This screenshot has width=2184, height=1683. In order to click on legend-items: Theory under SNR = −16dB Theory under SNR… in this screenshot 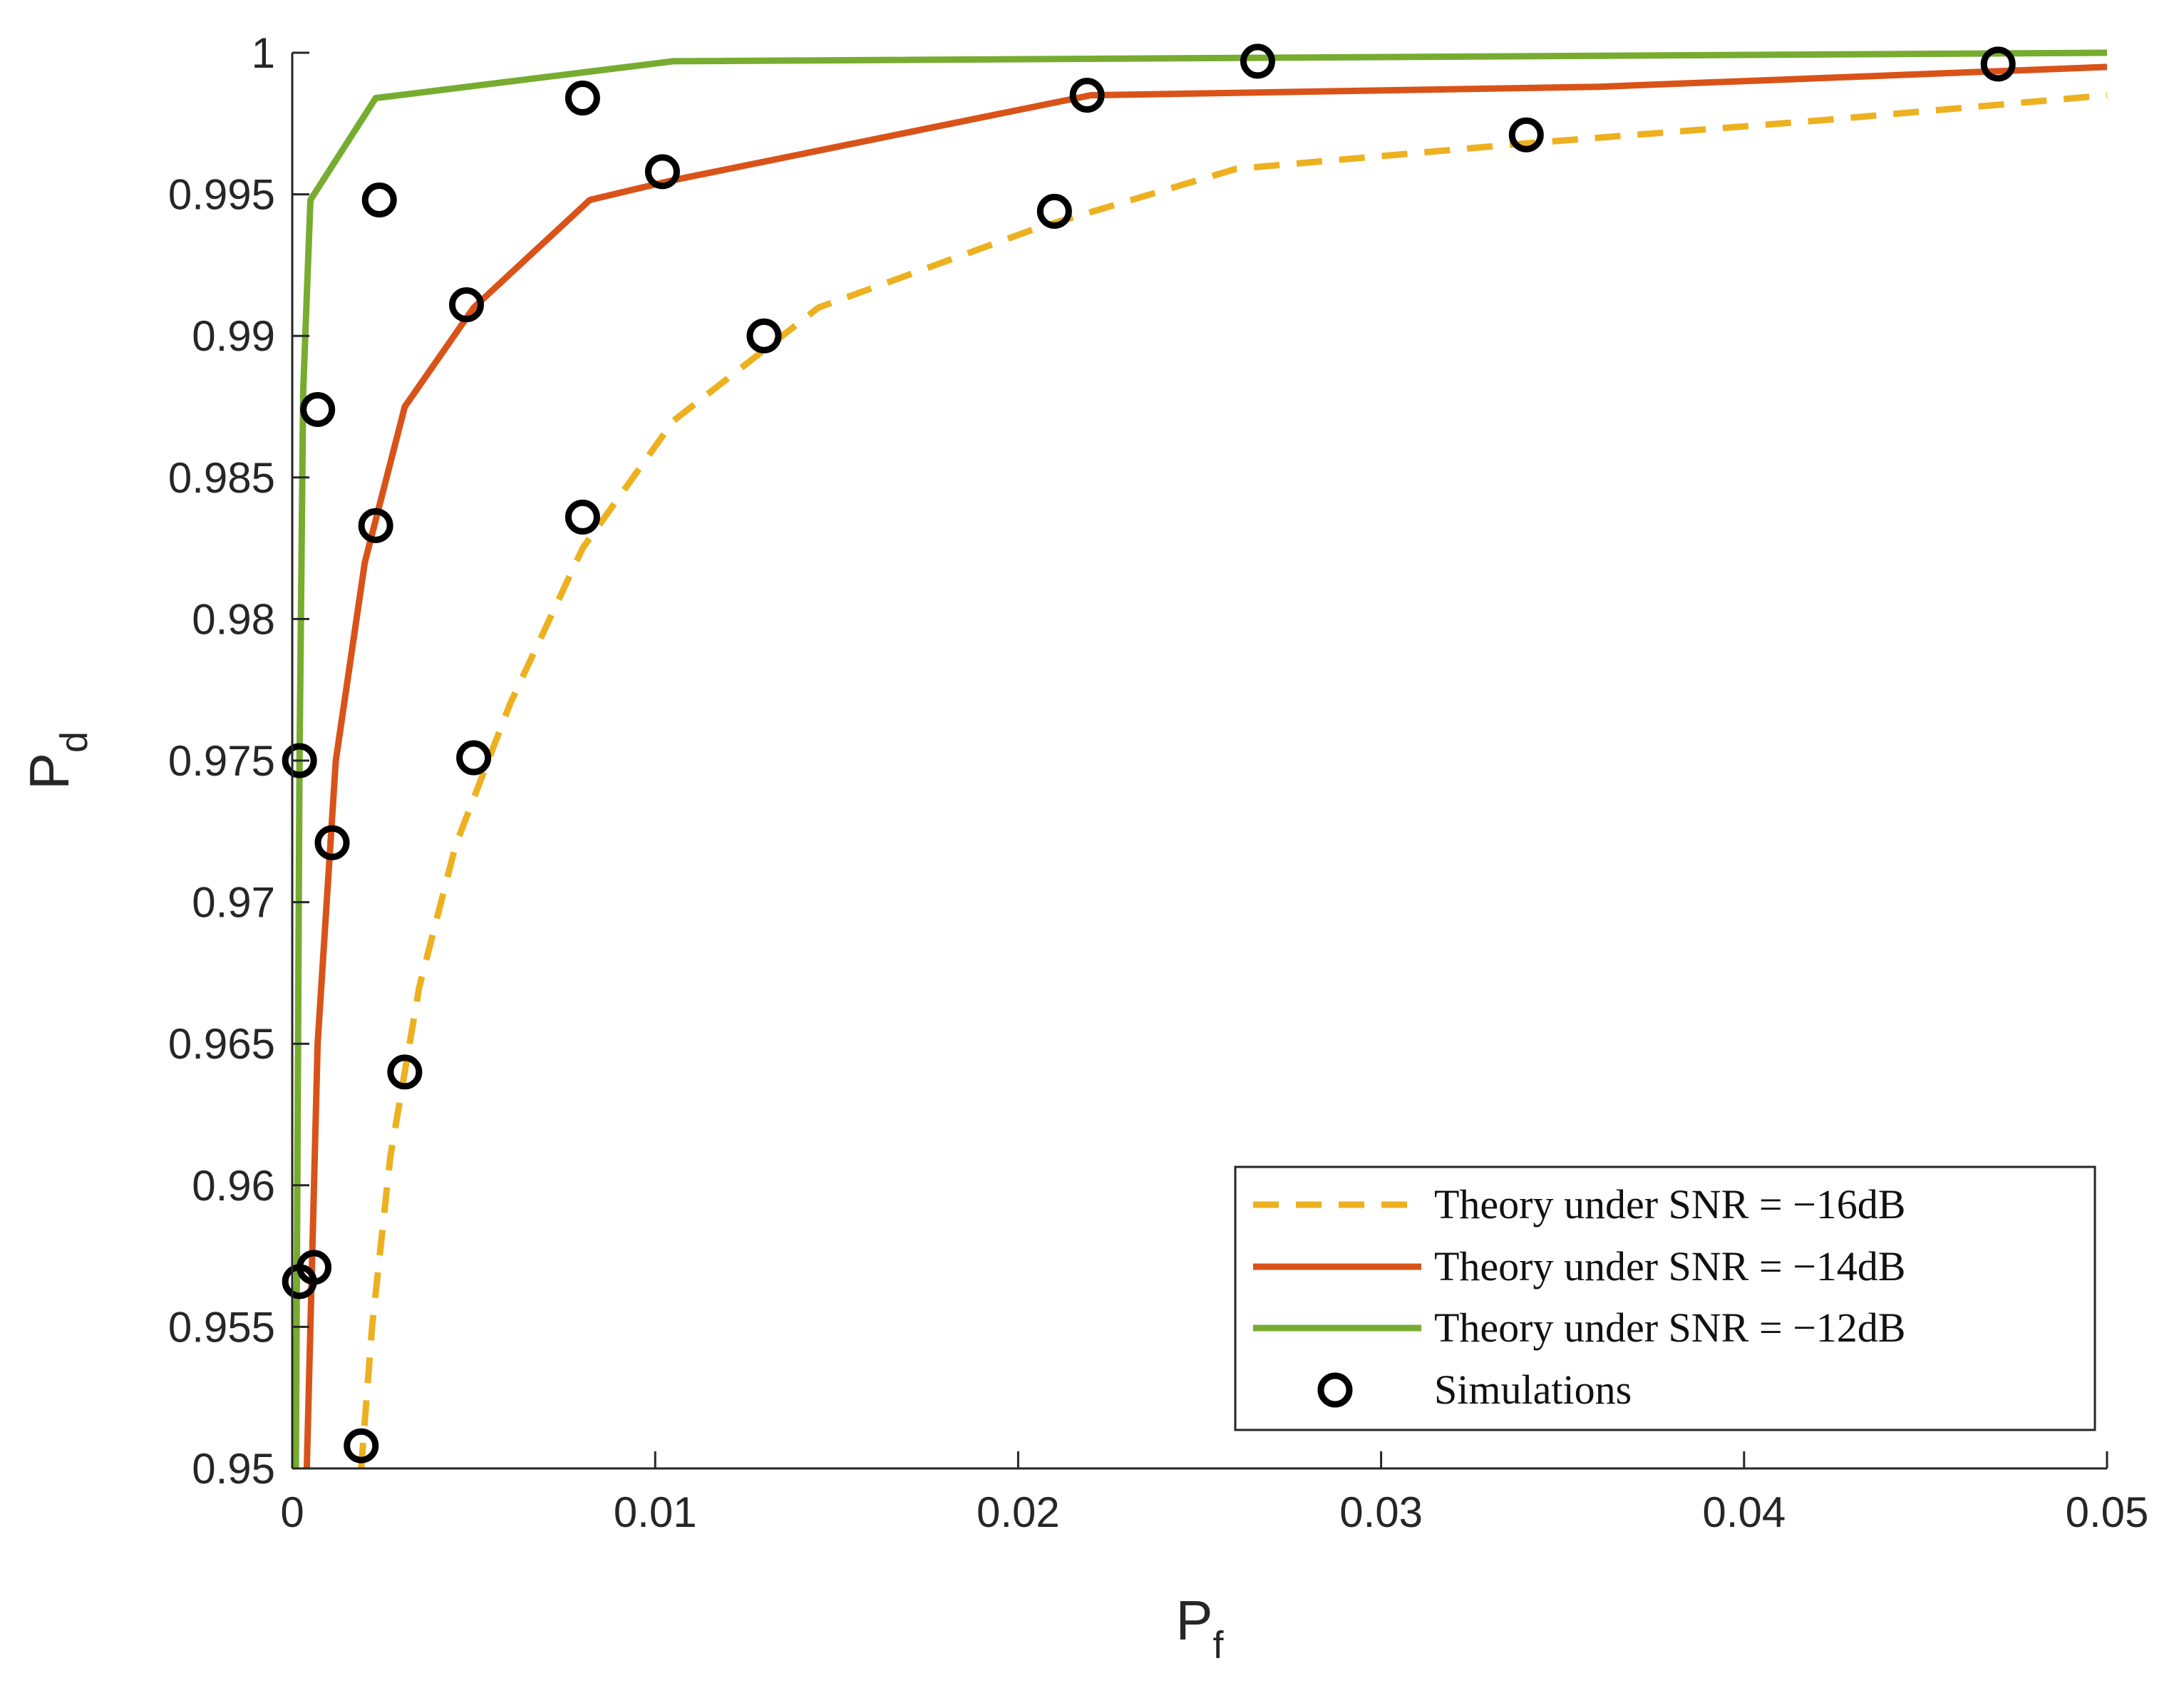, I will do `click(1579, 1297)`.